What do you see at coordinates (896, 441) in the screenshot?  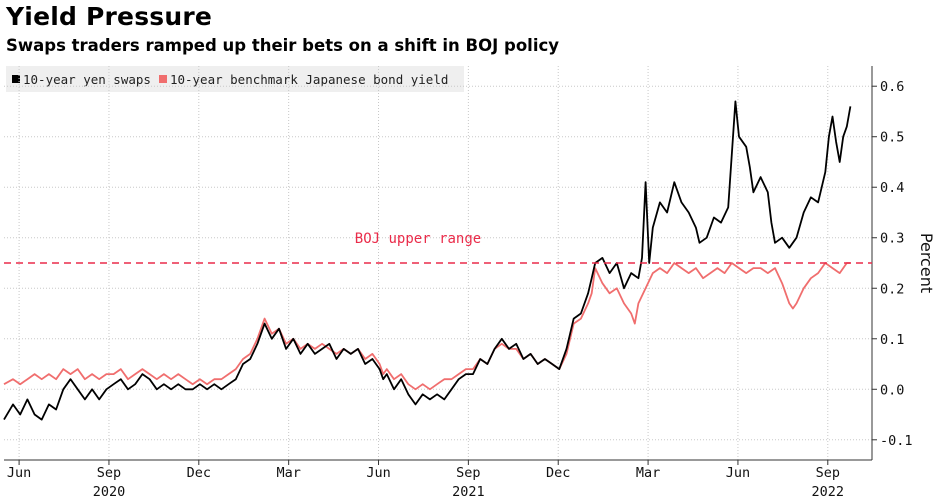 I see `y-tick-label-7: -0.1` at bounding box center [896, 441].